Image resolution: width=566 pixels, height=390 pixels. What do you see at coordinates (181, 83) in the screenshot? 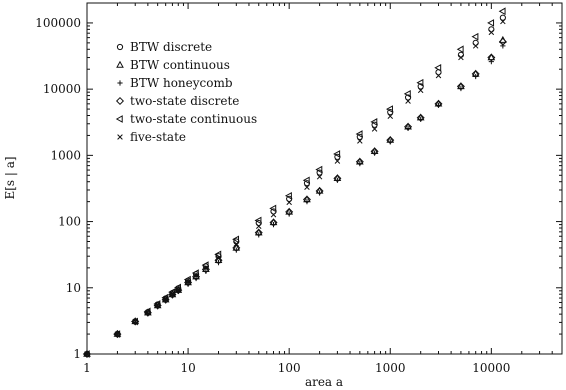
I see `legend-label: BTW honeycomb` at bounding box center [181, 83].